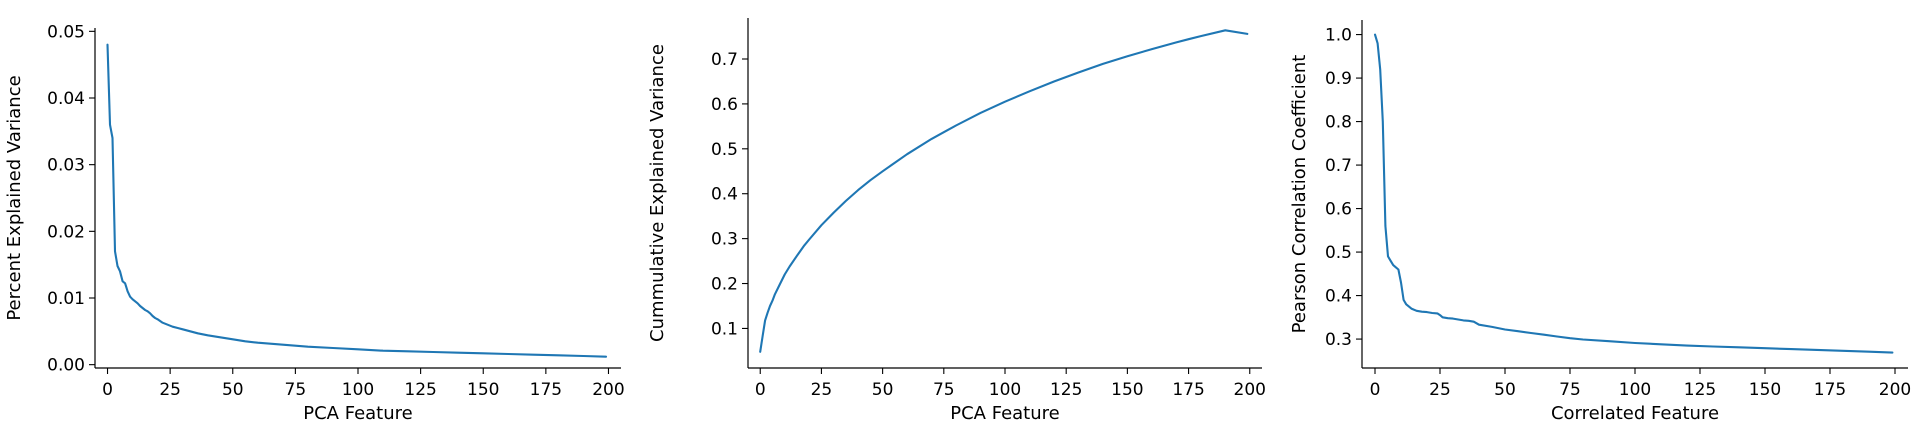 The width and height of the screenshot is (1916, 438). Describe the element at coordinates (66, 99) in the screenshot. I see `y-tick-label: 0.04` at that location.